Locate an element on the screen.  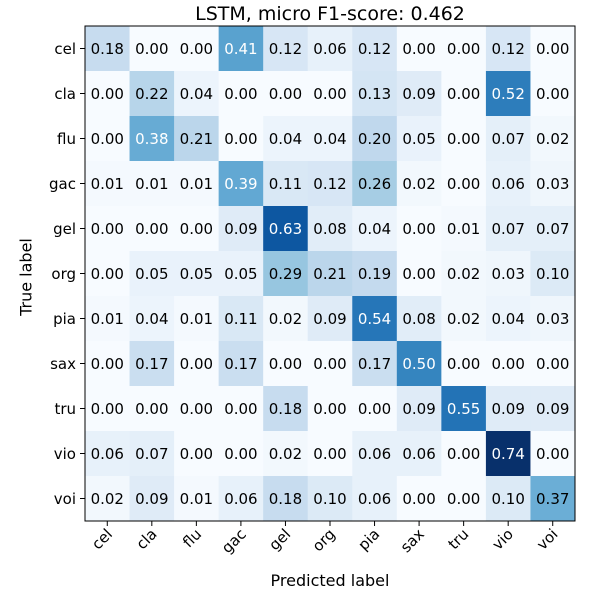
cell-value-label: 0.50 is located at coordinates (418, 364).